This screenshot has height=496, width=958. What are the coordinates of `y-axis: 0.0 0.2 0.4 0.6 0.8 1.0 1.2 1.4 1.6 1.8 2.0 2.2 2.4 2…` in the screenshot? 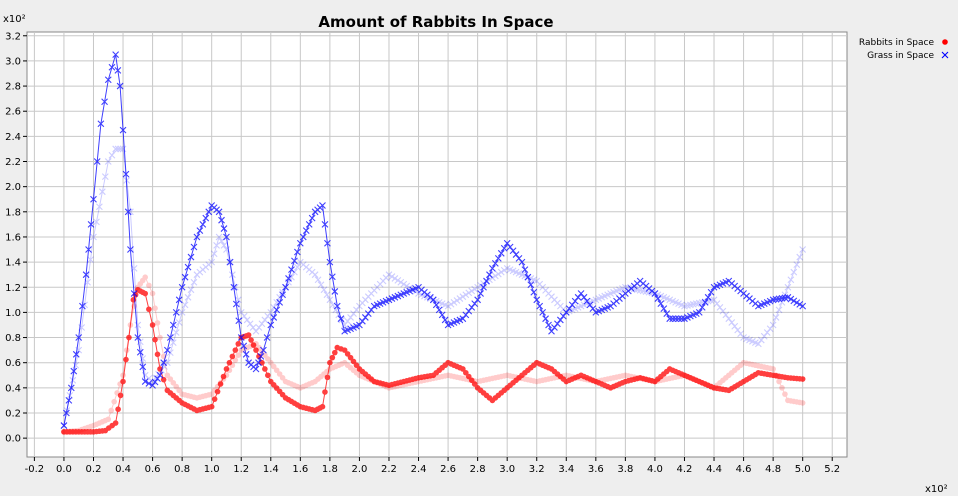 It's located at (16, 238).